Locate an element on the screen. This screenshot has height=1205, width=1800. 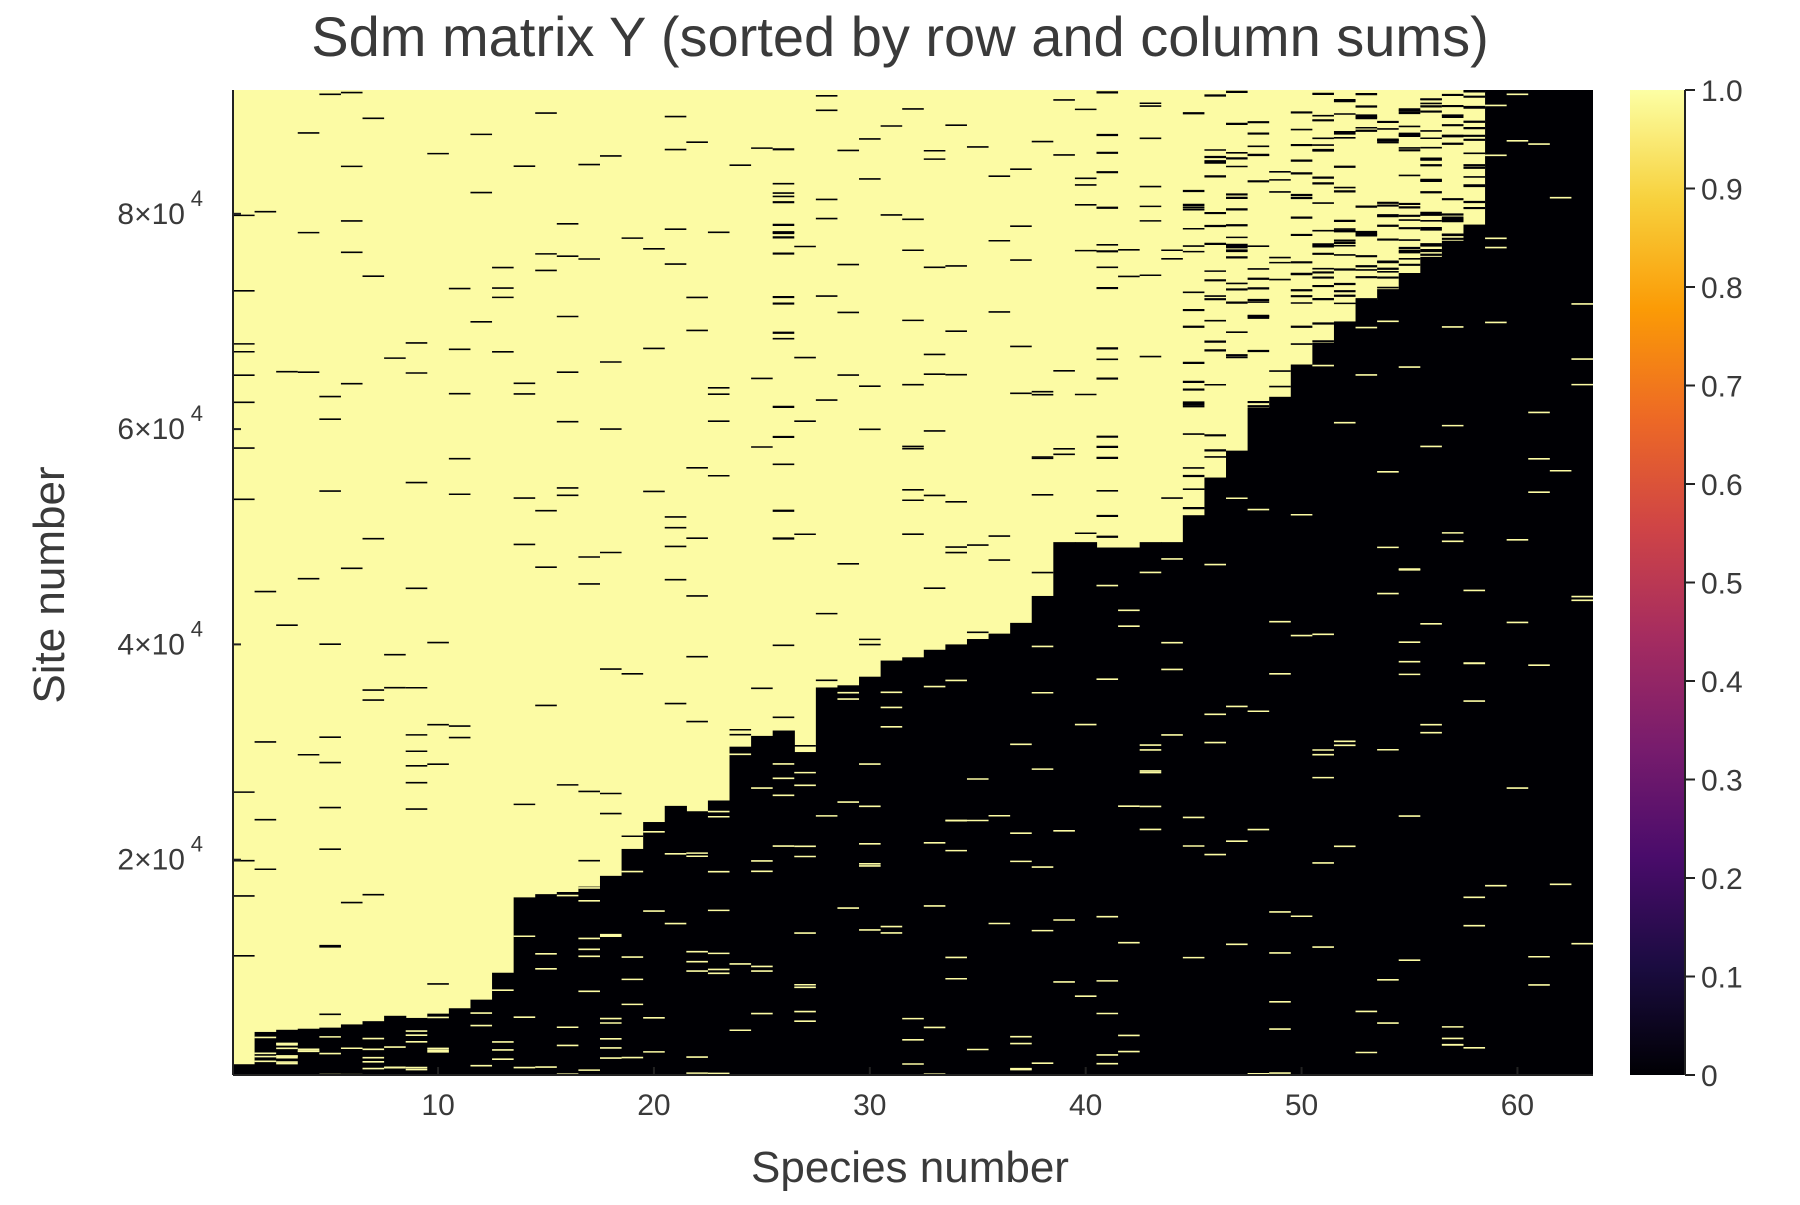
y-tick-label: 6×10 is located at coordinates (151, 429).